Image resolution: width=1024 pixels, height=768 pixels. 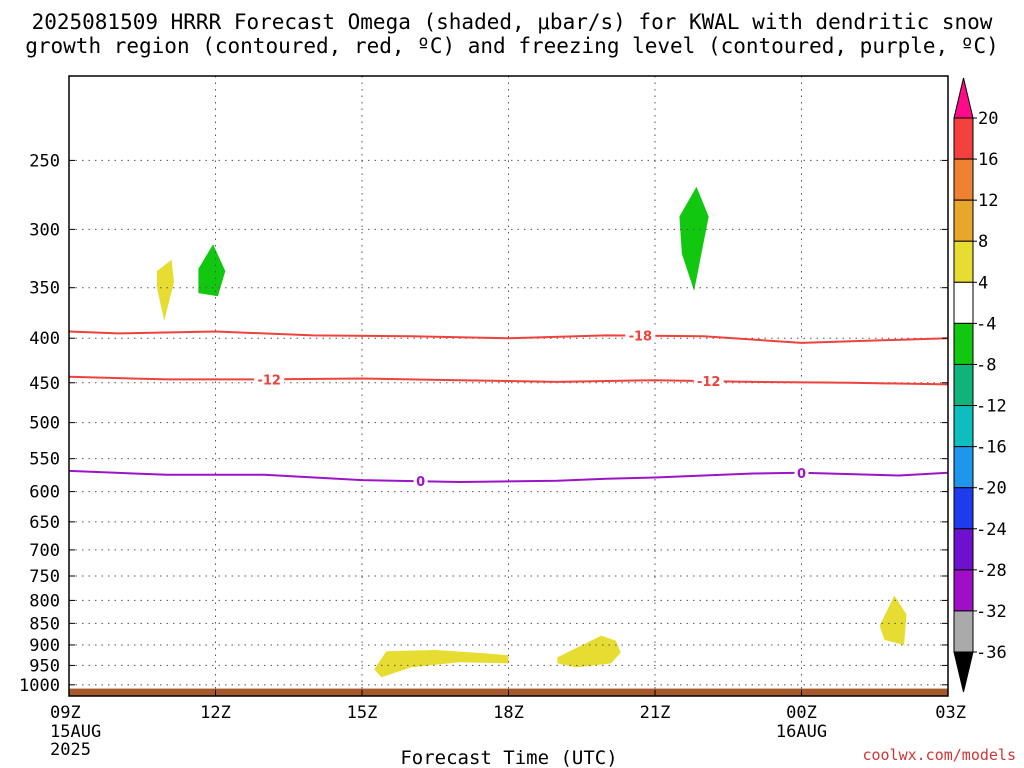 What do you see at coordinates (44, 289) in the screenshot?
I see `ytick-label-350: 350` at bounding box center [44, 289].